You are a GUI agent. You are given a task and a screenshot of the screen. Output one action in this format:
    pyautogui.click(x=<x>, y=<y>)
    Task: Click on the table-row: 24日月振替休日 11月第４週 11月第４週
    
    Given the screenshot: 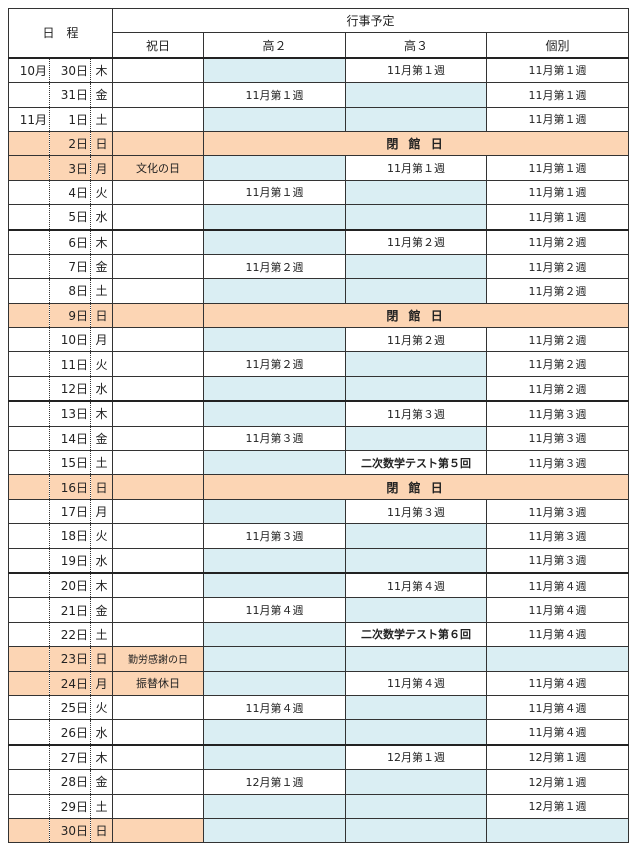 What is the action you would take?
    pyautogui.click(x=319, y=683)
    